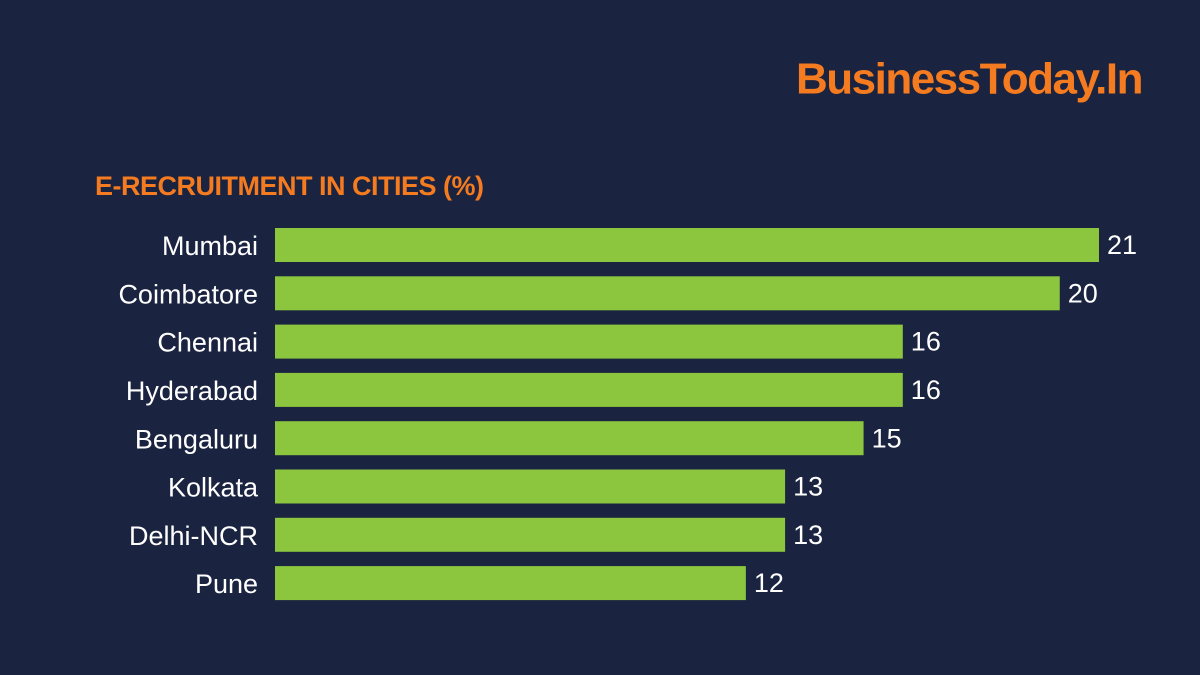 The height and width of the screenshot is (675, 1200). What do you see at coordinates (192, 391) in the screenshot?
I see `category-label: Hyderabad` at bounding box center [192, 391].